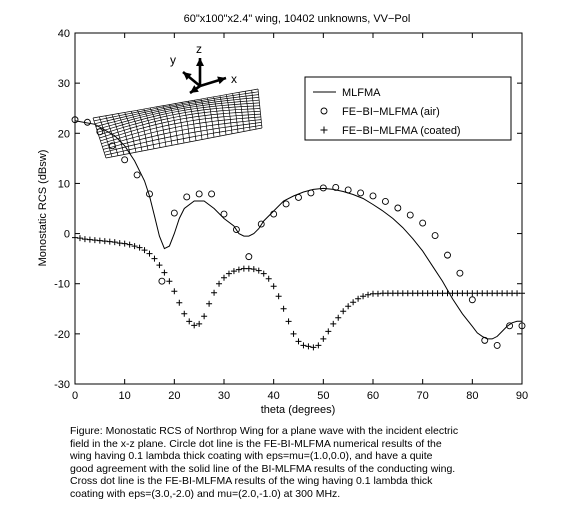 The height and width of the screenshot is (511, 577). Describe the element at coordinates (125, 396) in the screenshot. I see `x-tick-label: 10` at that location.